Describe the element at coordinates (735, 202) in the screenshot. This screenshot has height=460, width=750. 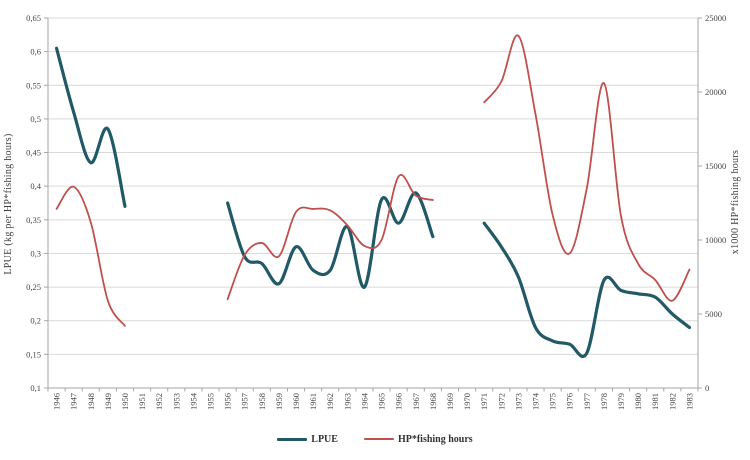
I see `right-axis-title: x1000 HP*fishing hours` at that location.